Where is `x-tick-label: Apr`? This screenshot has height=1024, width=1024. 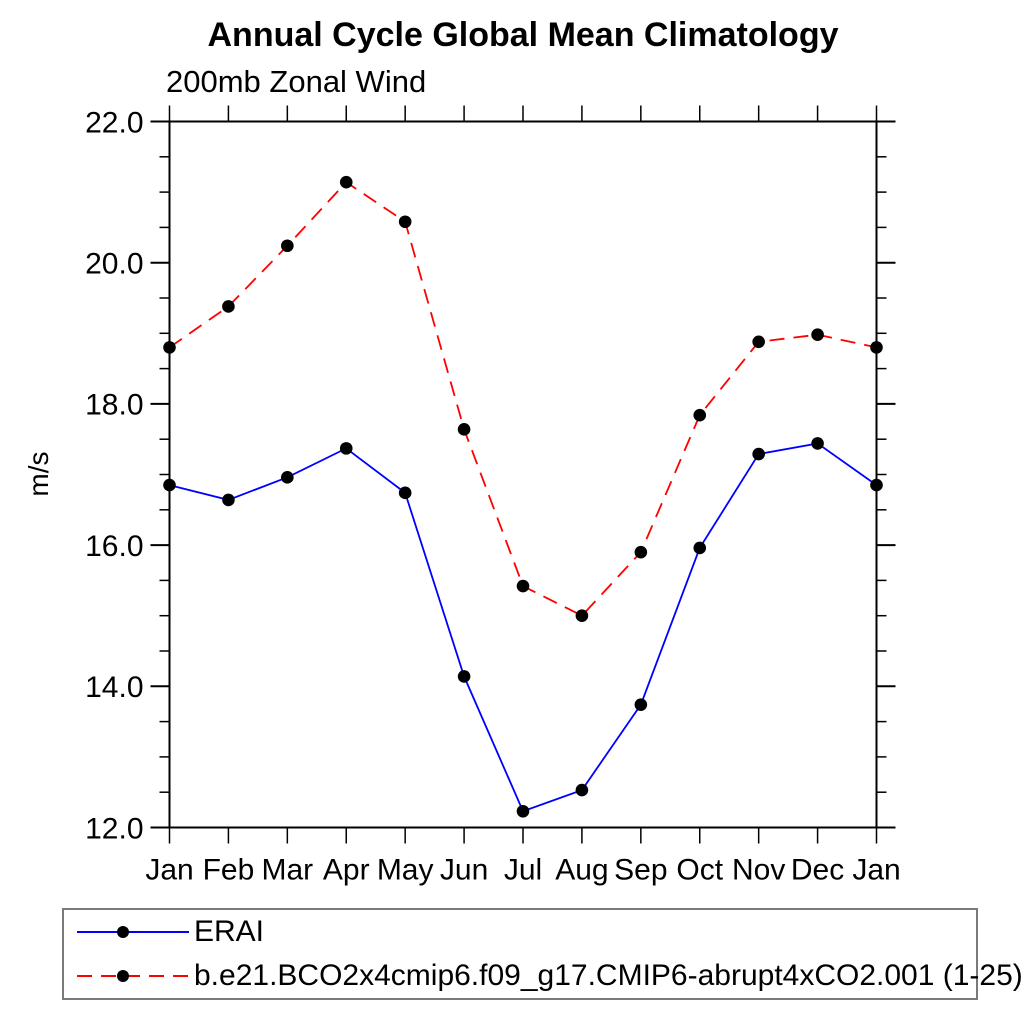
x-tick-label: Apr is located at coordinates (346, 870).